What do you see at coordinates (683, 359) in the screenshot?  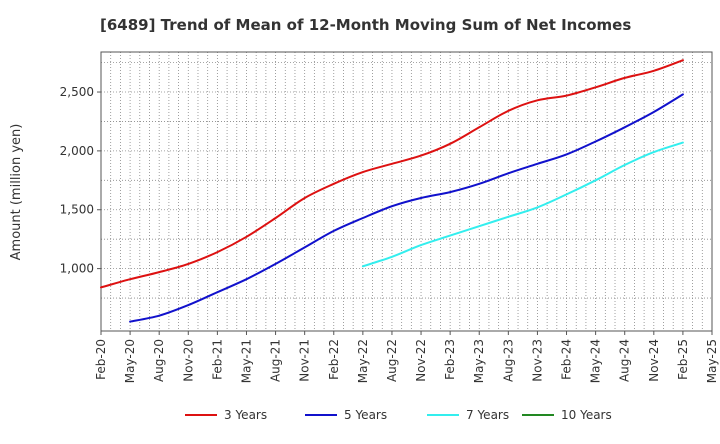 I see `x-tick-label: Feb-25` at bounding box center [683, 359].